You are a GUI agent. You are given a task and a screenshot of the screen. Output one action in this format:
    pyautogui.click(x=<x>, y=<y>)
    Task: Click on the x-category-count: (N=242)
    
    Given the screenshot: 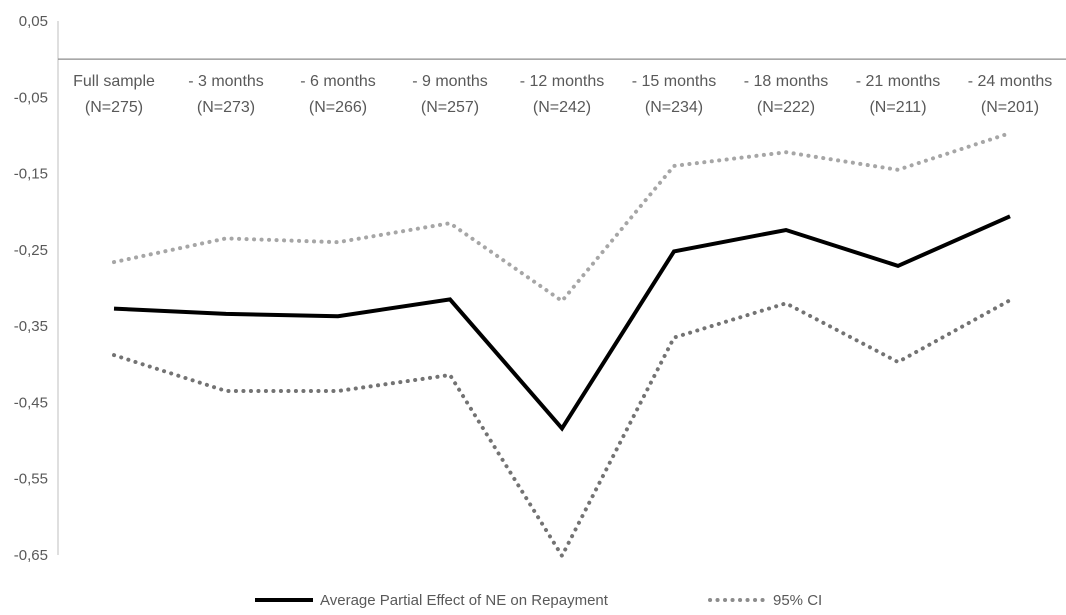 What is the action you would take?
    pyautogui.click(x=562, y=107)
    